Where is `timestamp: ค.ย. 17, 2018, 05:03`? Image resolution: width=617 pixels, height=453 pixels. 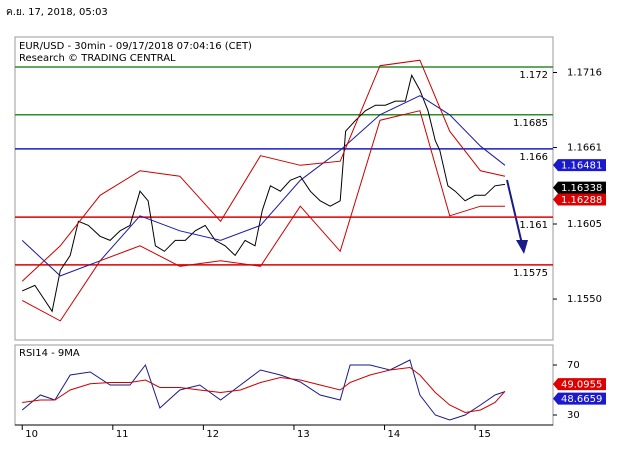 timestamp: ค.ย. 17, 2018, 05:03 is located at coordinates (57, 12).